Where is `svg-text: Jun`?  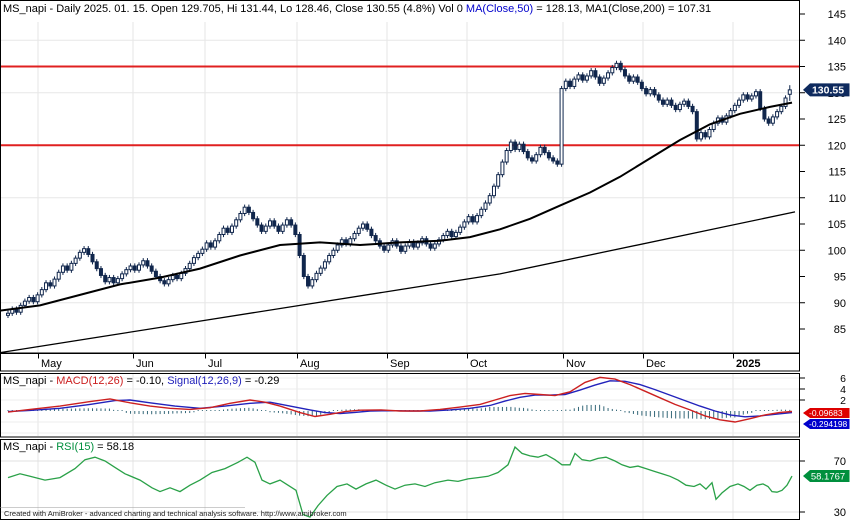
svg-text: Jun is located at coordinates (145, 364).